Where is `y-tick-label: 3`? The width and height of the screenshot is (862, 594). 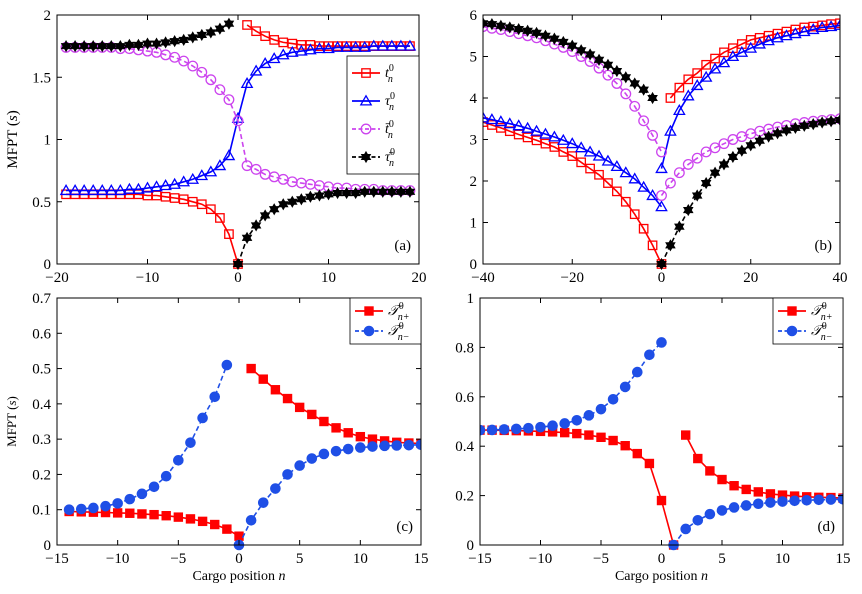
y-tick-label: 3 is located at coordinates (474, 141).